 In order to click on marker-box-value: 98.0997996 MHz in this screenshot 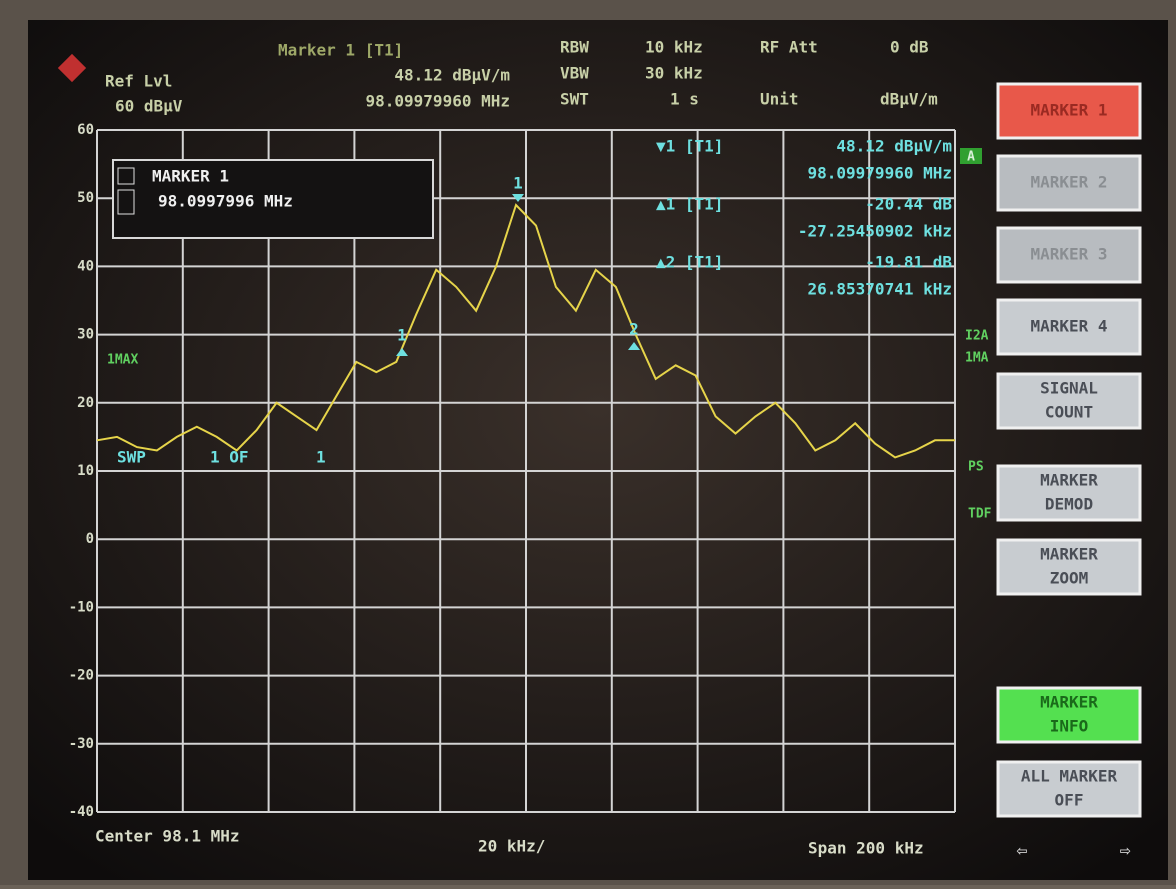, I will do `click(225, 201)`.